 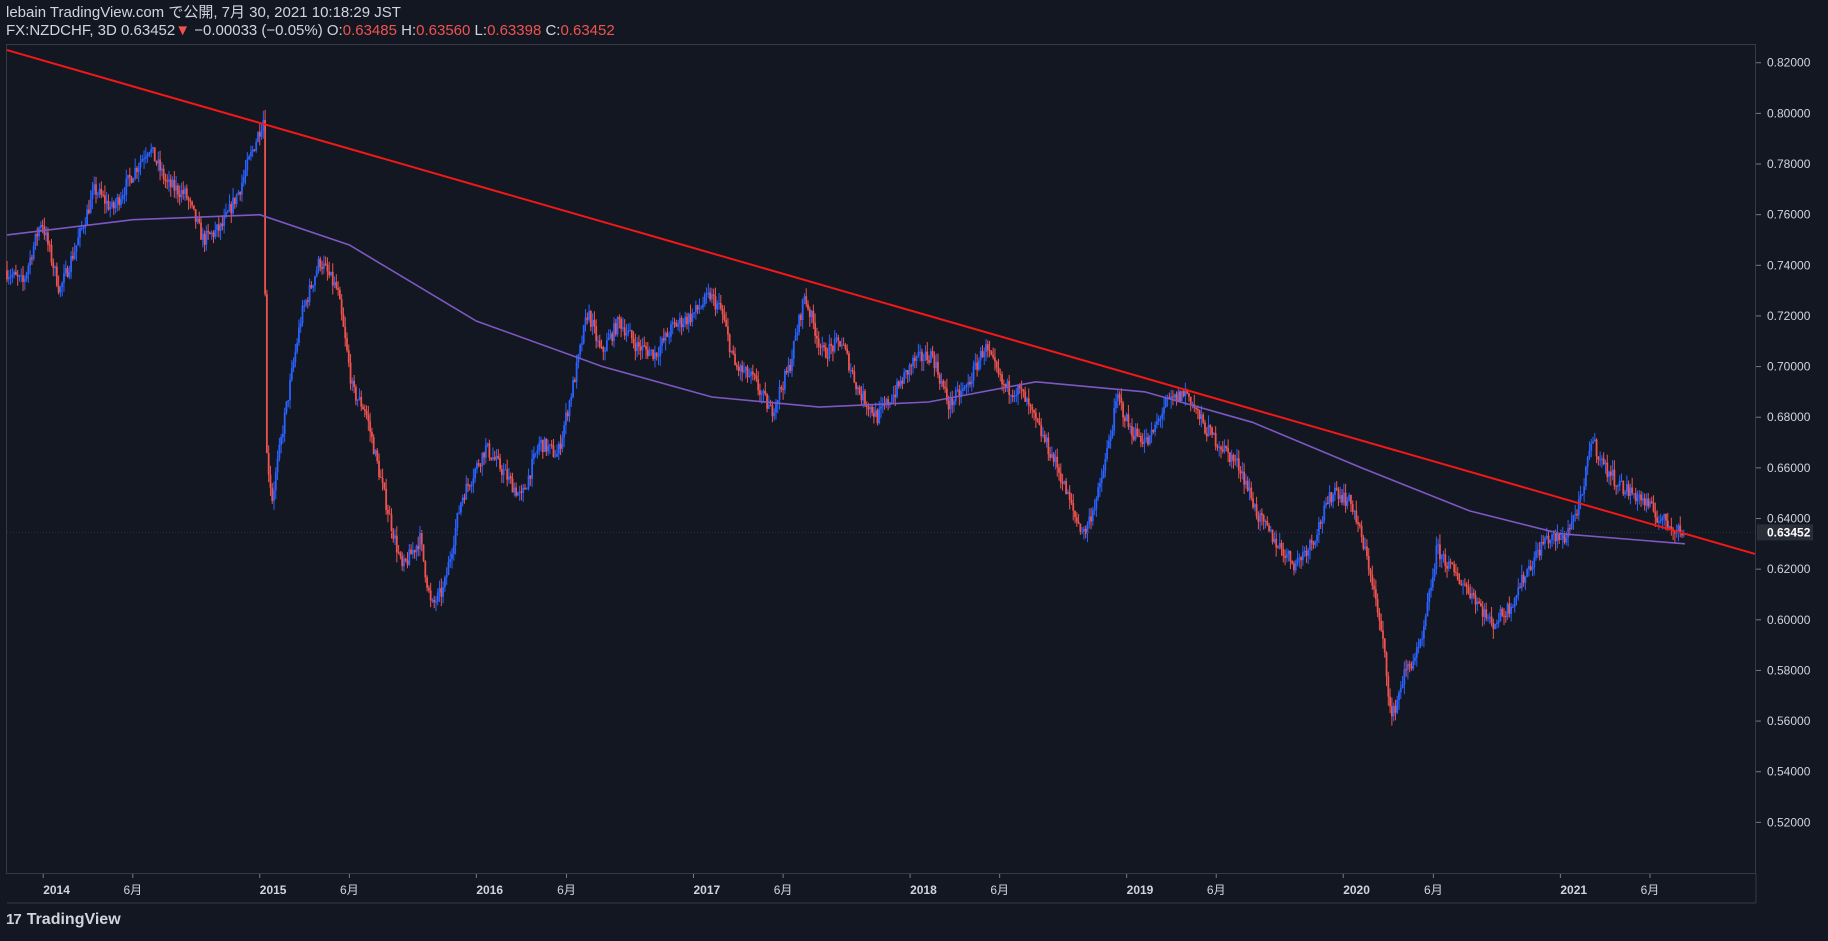 I want to click on symbol-label: FX:NZDCHF, 3D, so click(x=61, y=30).